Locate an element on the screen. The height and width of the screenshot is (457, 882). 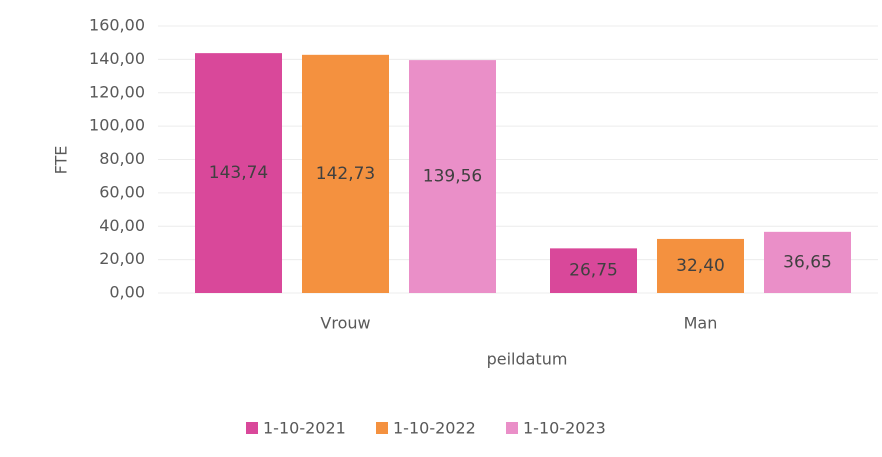
y-tick-label: 0,00 is located at coordinates (127, 292).